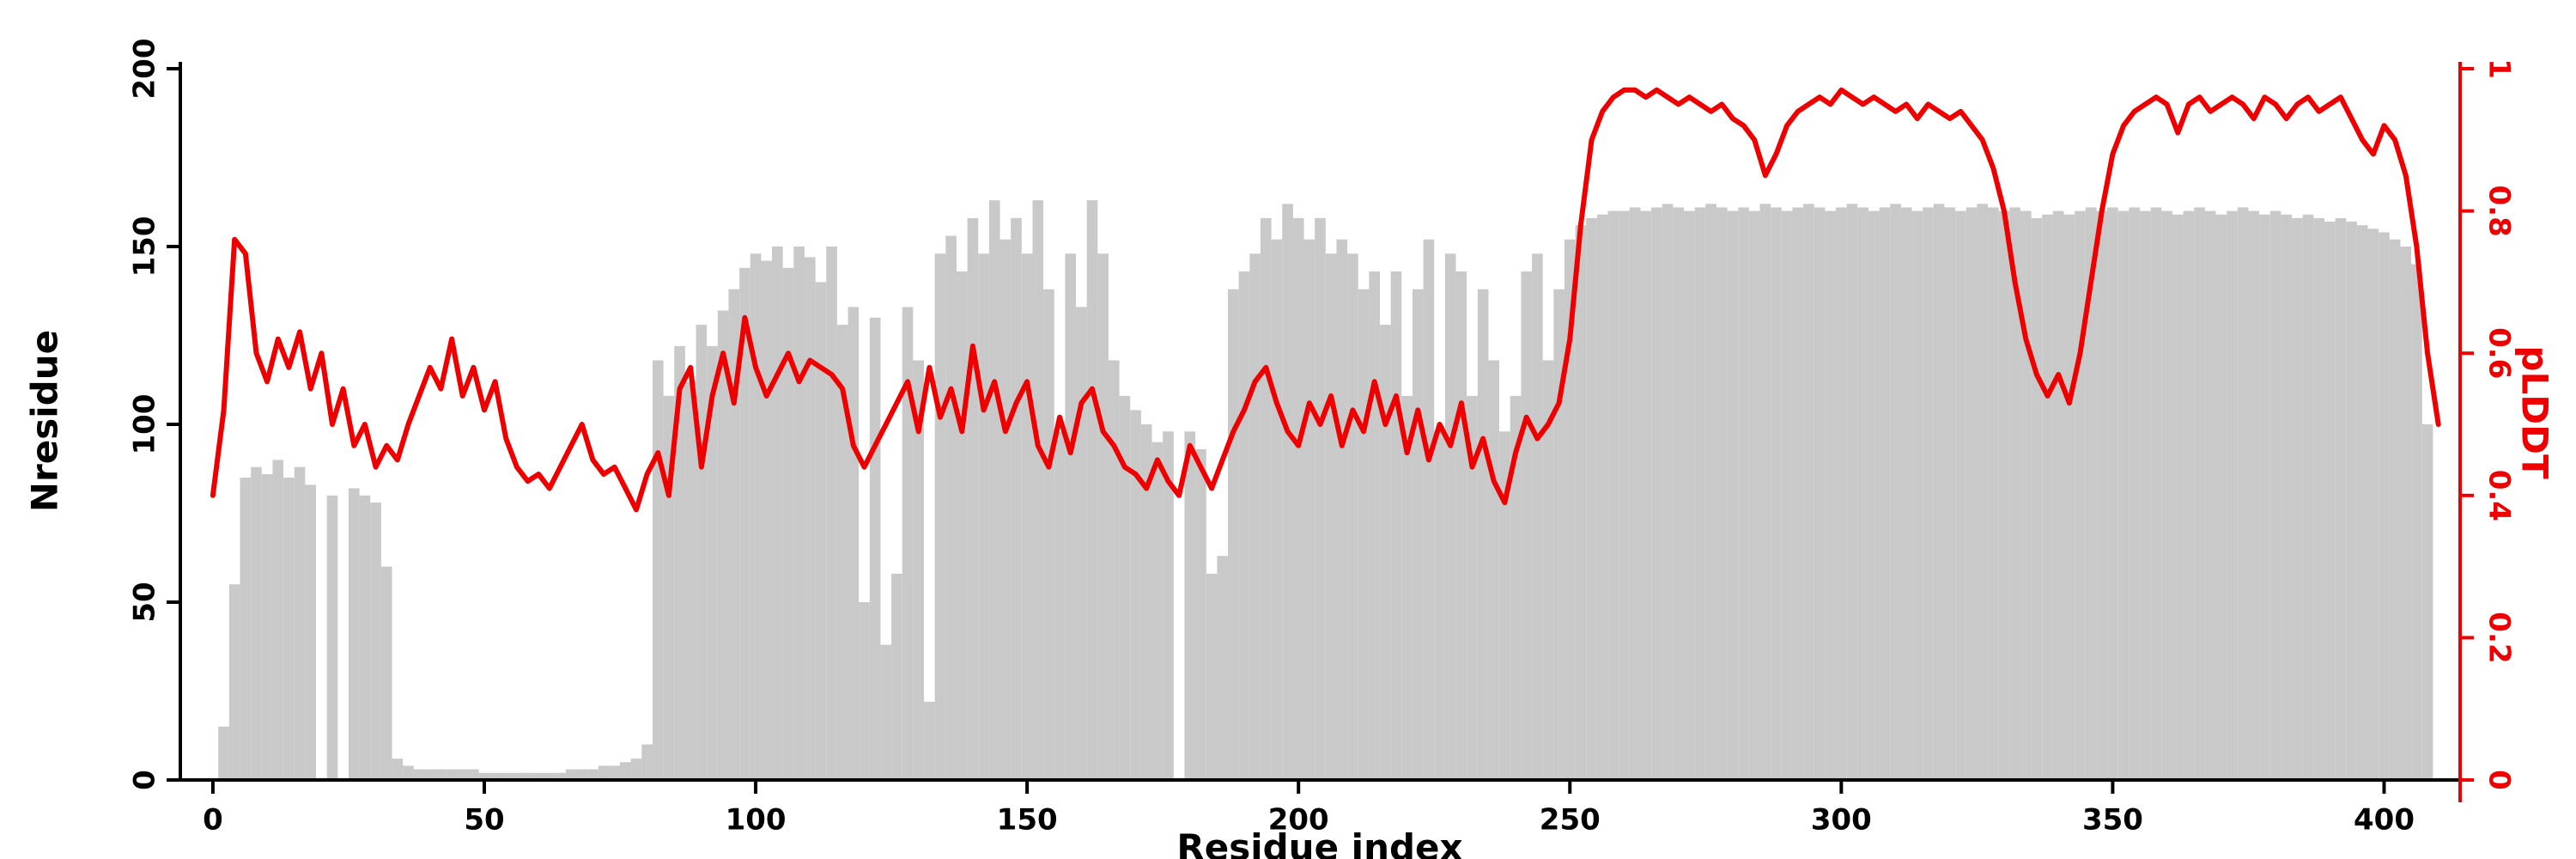 The width and height of the screenshot is (2576, 859). I want to click on x-tick-label: 50, so click(484, 821).